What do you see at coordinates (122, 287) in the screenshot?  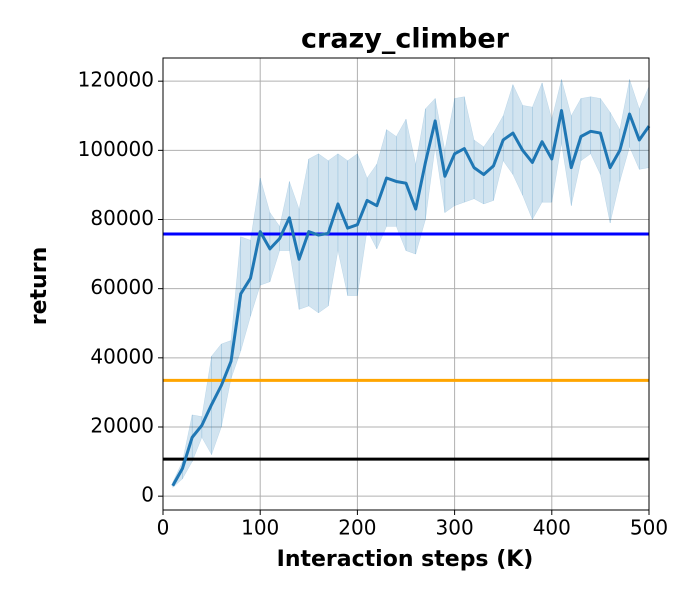 I see `y-tick-label: 60000` at bounding box center [122, 287].